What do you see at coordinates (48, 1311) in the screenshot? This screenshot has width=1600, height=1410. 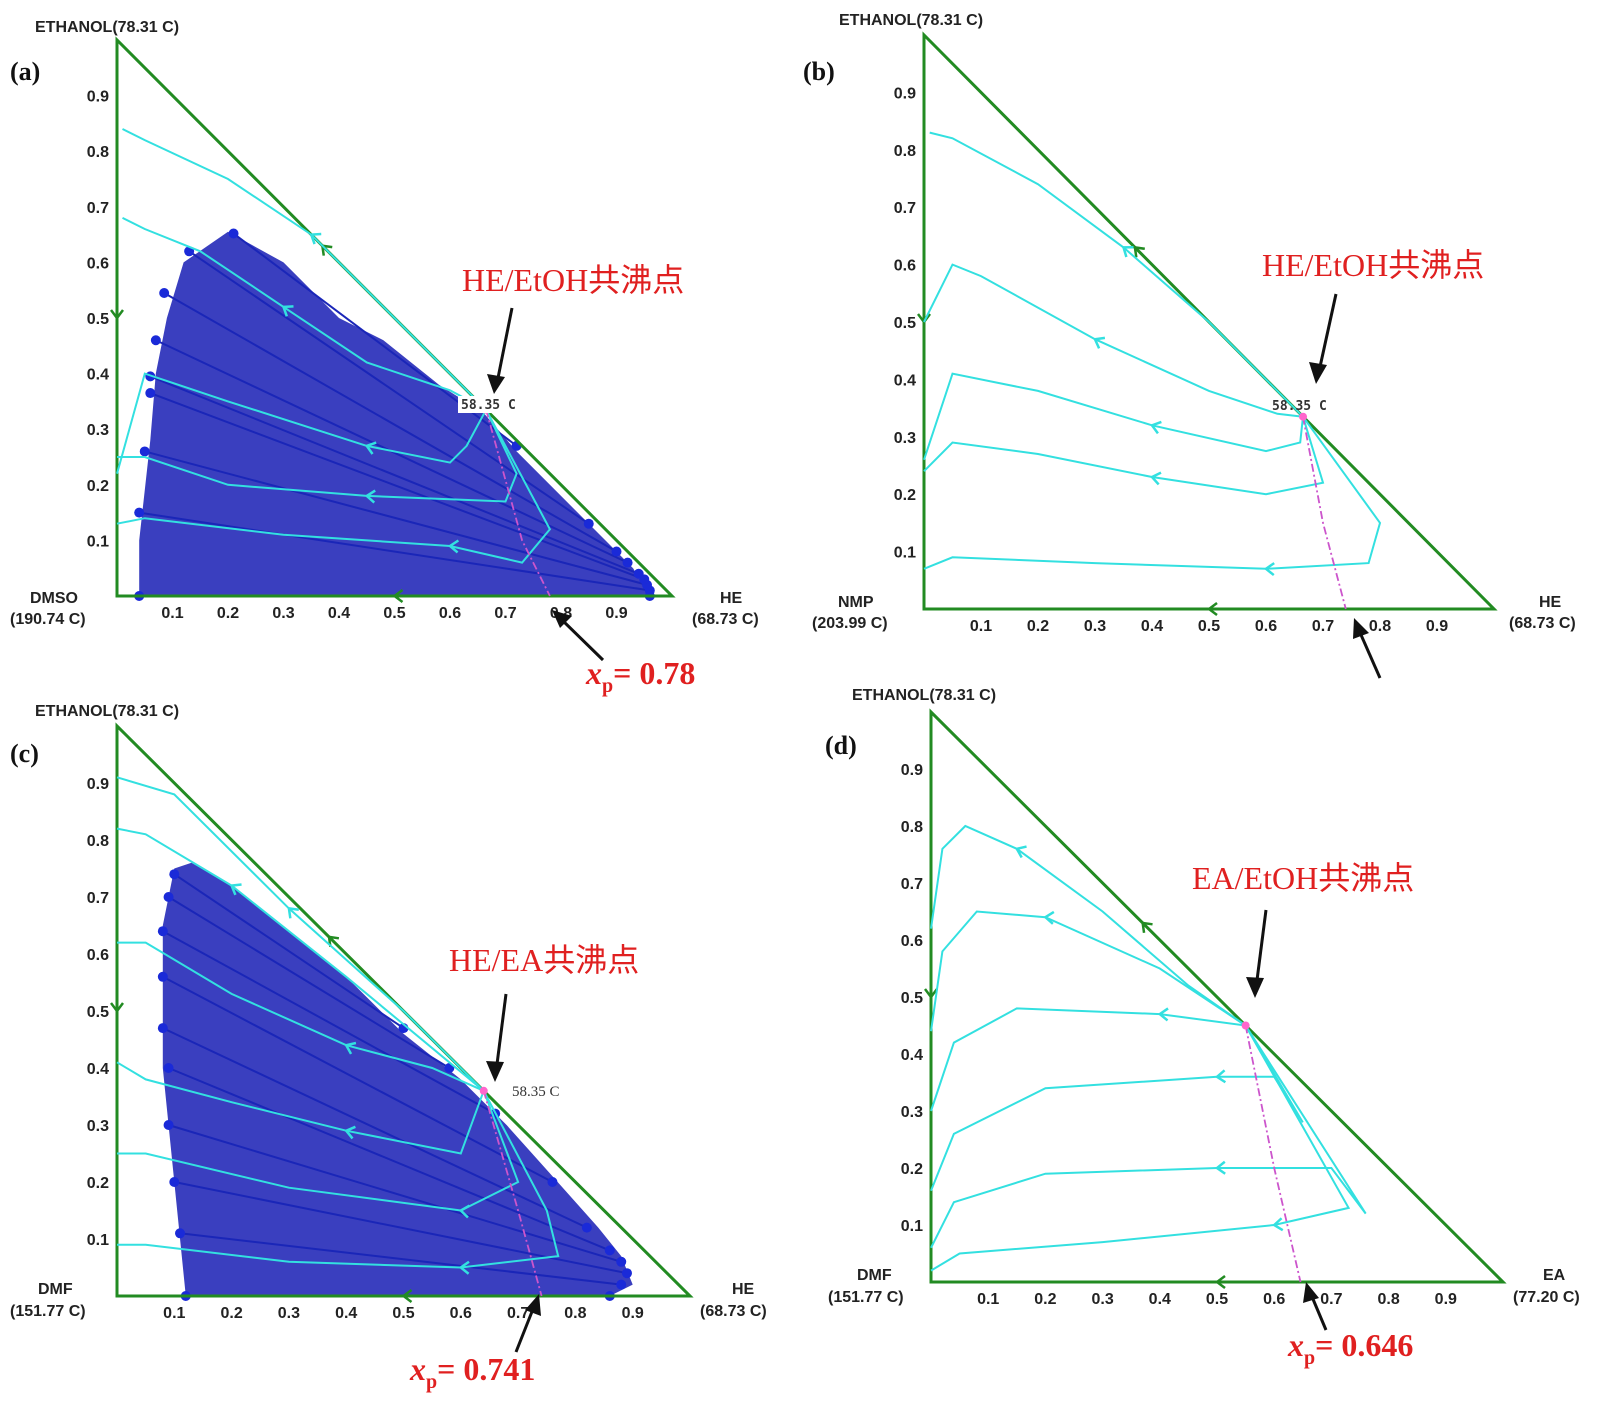 I see `vertex-left-temp: (151.77 C)` at bounding box center [48, 1311].